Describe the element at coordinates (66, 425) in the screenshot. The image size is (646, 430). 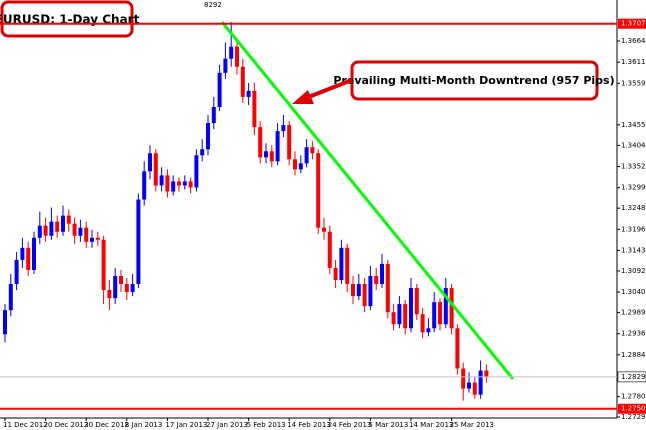
I see `x-tick-label: 20 Dec 2012` at that location.